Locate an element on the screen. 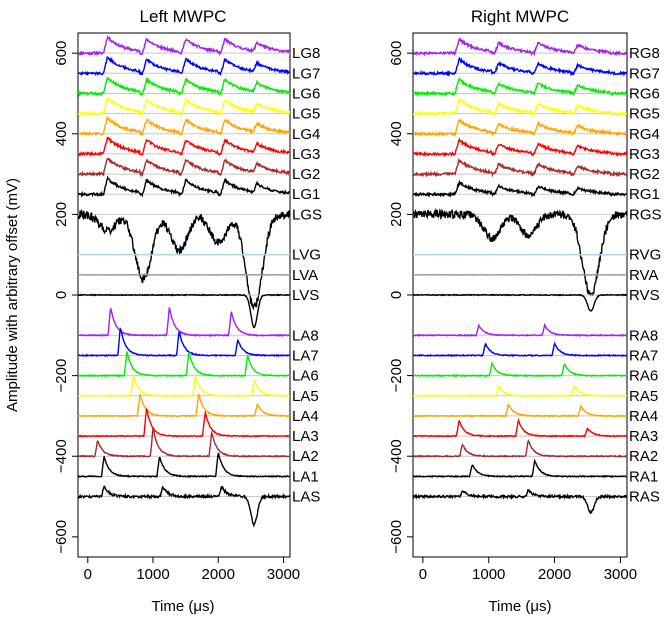 The image size is (671, 621). trace-ra3 is located at coordinates (520, 427).